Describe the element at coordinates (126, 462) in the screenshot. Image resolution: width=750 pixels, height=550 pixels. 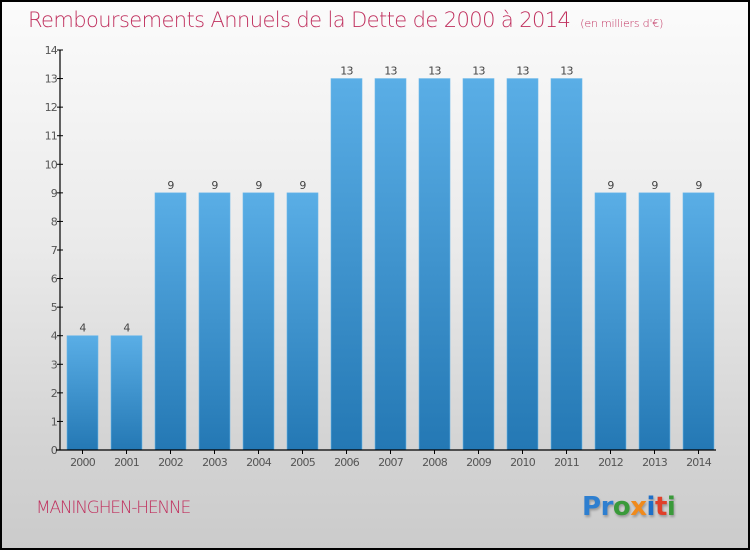
I see `x-tick-label-2001: 2001` at that location.